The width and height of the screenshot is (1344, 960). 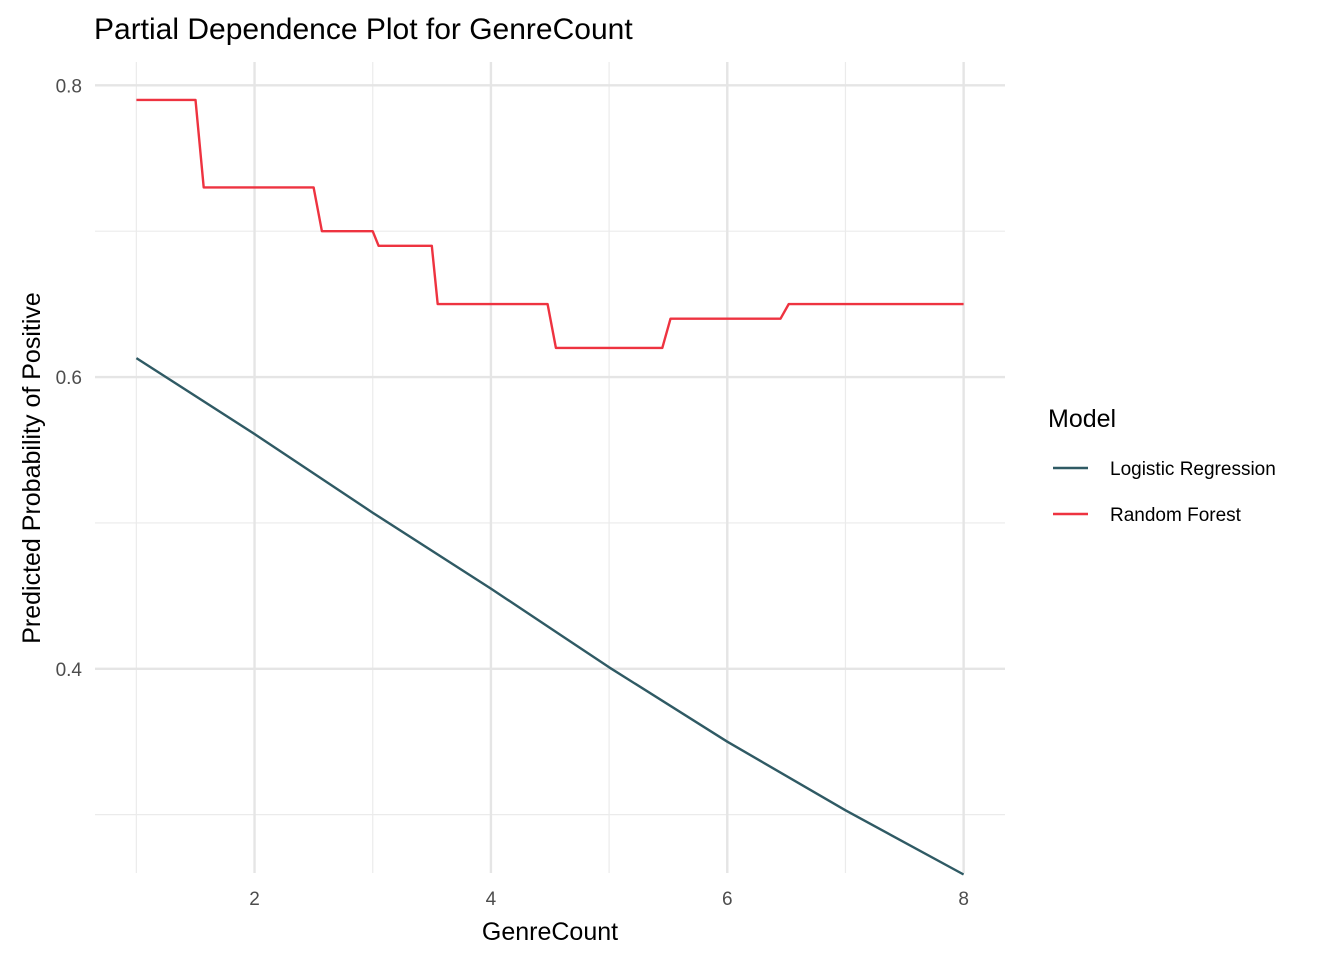 What do you see at coordinates (69, 86) in the screenshot?
I see `y-tick-label: 0.8` at bounding box center [69, 86].